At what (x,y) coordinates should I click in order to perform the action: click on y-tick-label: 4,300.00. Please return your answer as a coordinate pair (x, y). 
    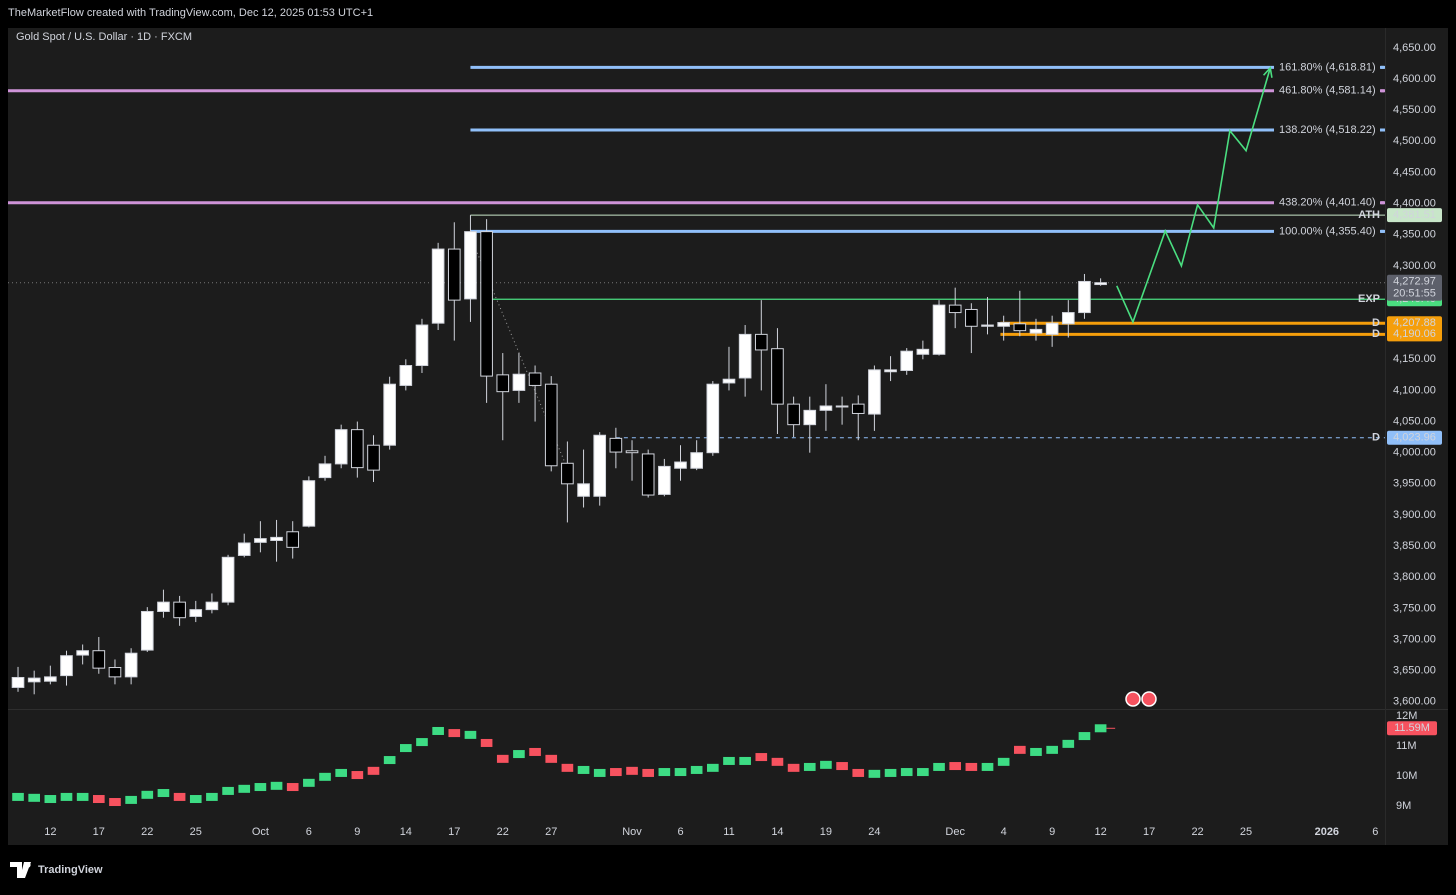
    Looking at the image, I should click on (1414, 266).